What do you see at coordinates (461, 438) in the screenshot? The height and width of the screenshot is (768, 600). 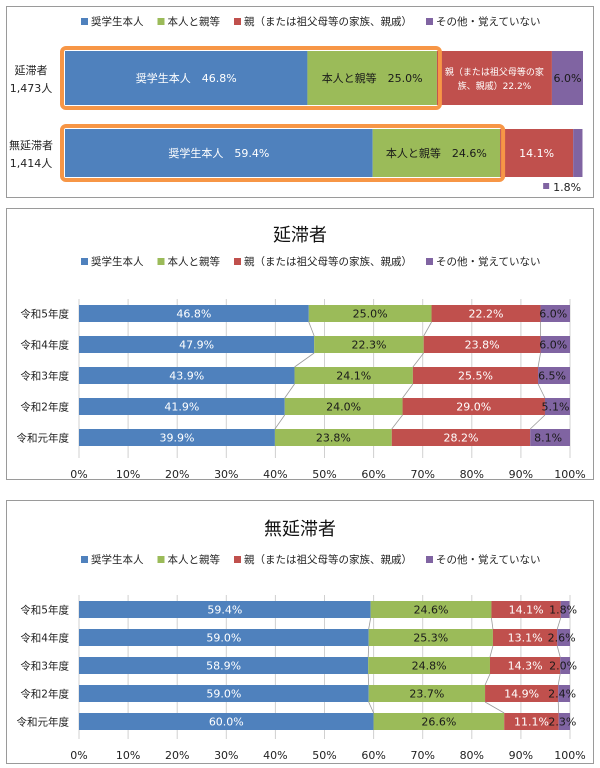 I see `data-label: 28.2%` at bounding box center [461, 438].